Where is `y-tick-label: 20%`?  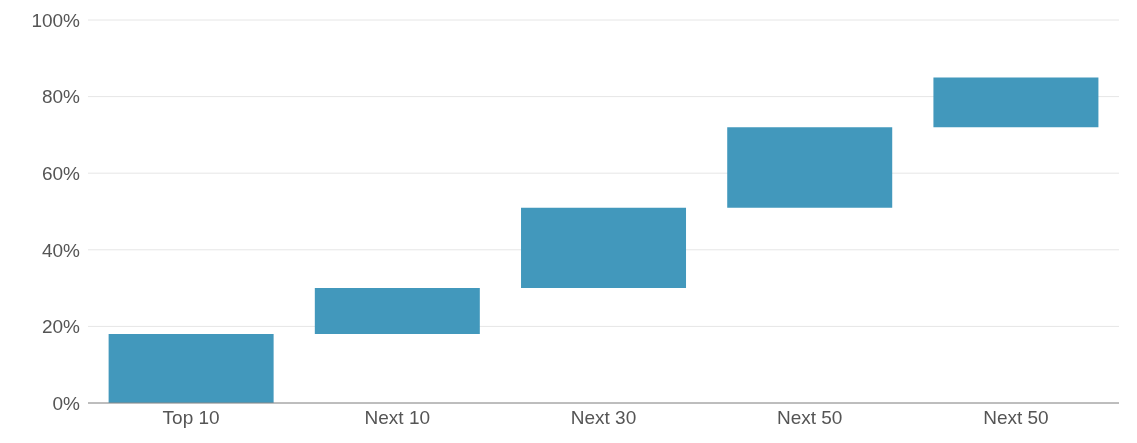
y-tick-label: 20% is located at coordinates (61, 327).